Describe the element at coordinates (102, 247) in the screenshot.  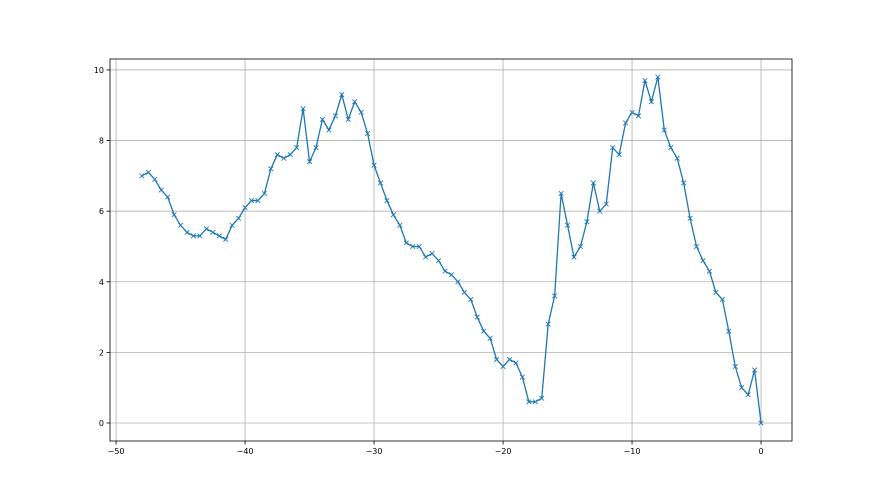
I see `y-axis: 0 2 4 6 8 10` at that location.